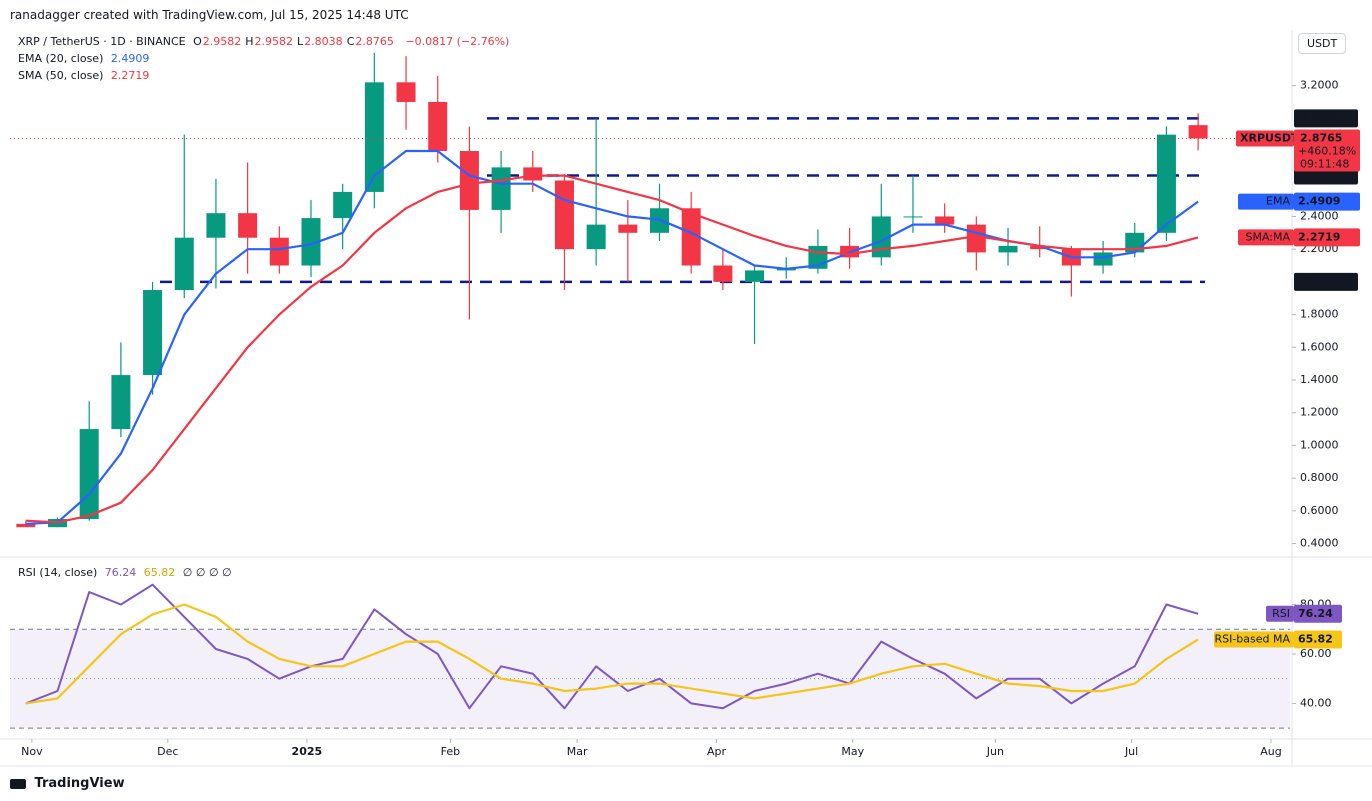 The width and height of the screenshot is (1372, 801). What do you see at coordinates (61, 58) in the screenshot?
I see `ema-name: EMA (20, close)` at bounding box center [61, 58].